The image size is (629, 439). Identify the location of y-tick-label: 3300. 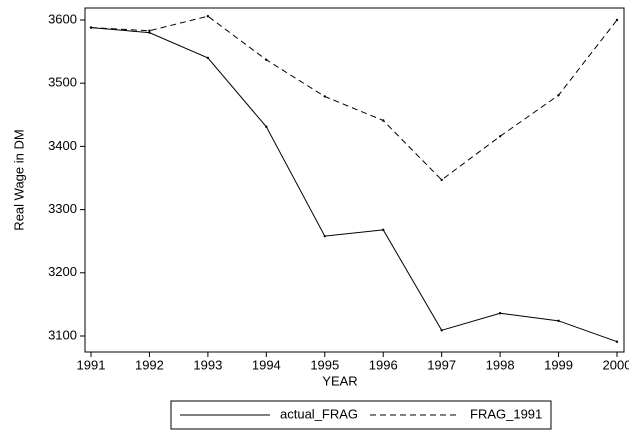
(62, 208).